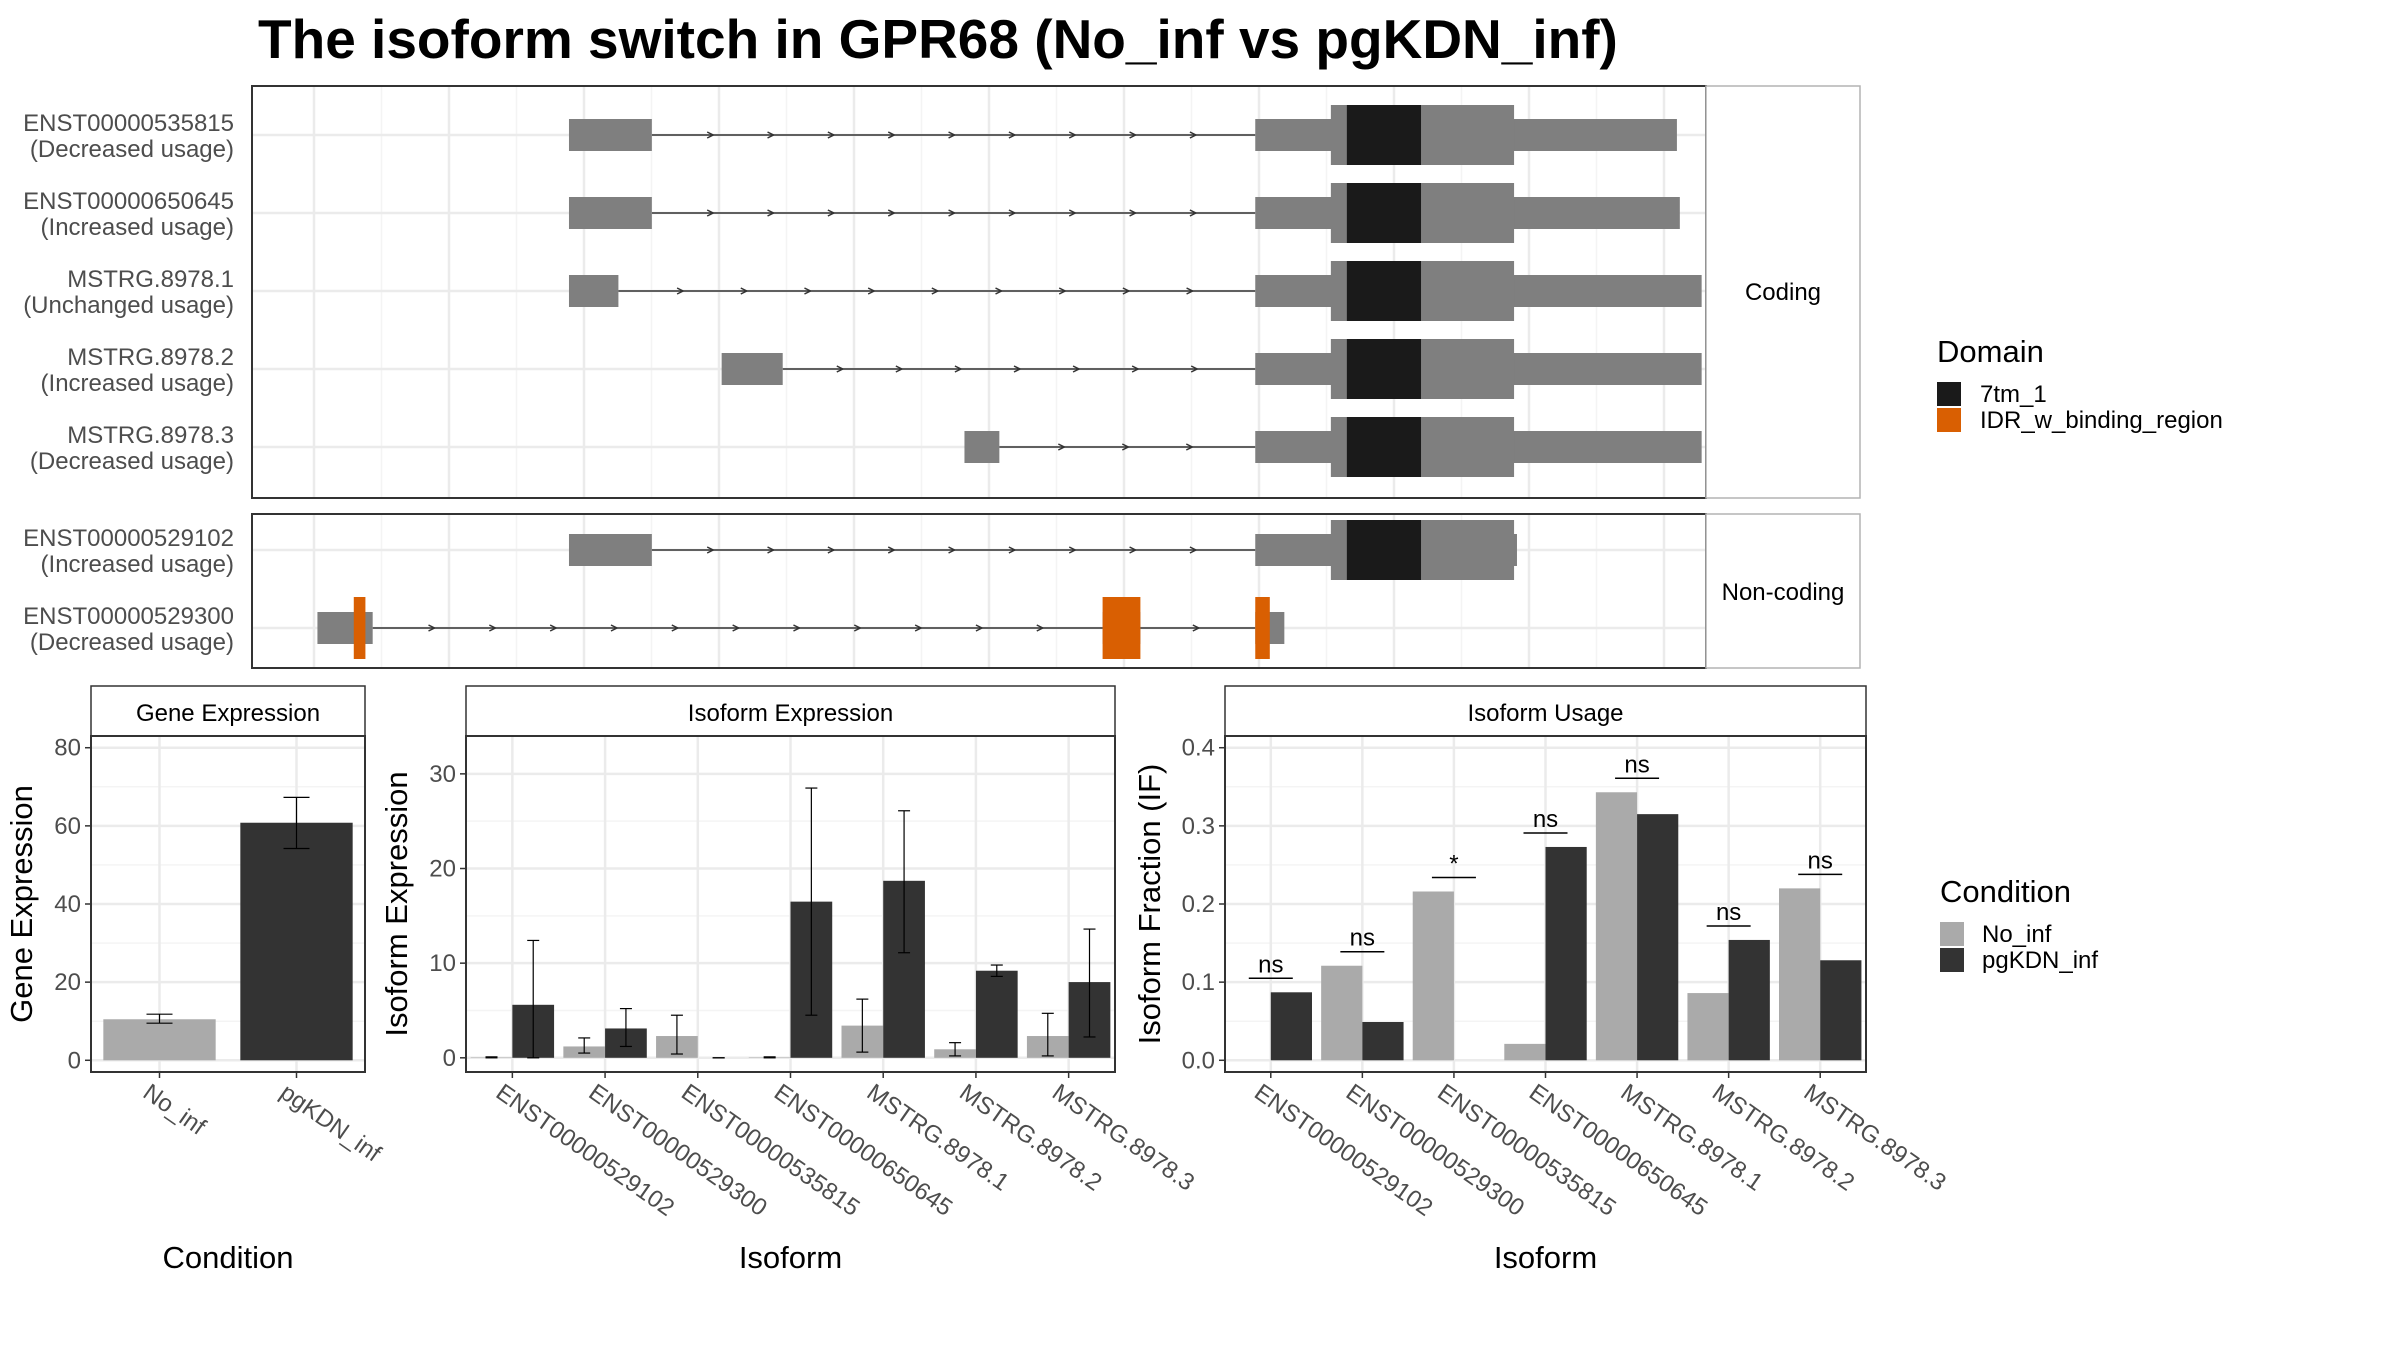  What do you see at coordinates (1783, 292) in the screenshot?
I see `coding-strip-label: Coding` at bounding box center [1783, 292].